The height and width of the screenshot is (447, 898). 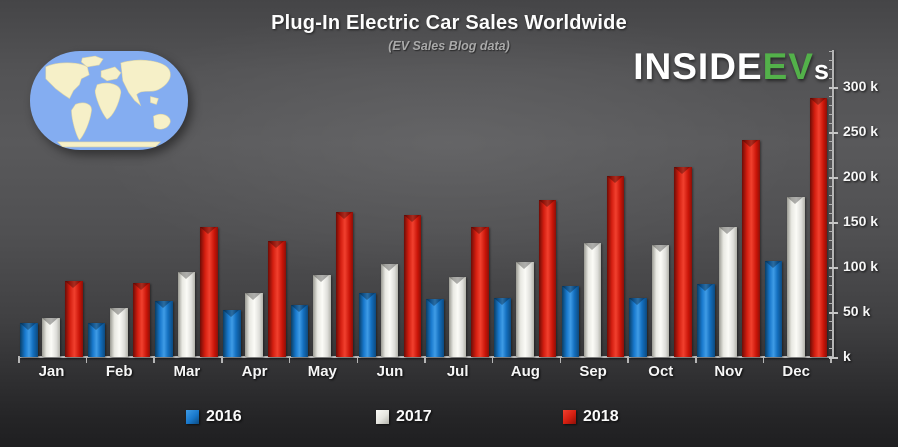 I want to click on map-land-greenland, so click(x=92, y=61).